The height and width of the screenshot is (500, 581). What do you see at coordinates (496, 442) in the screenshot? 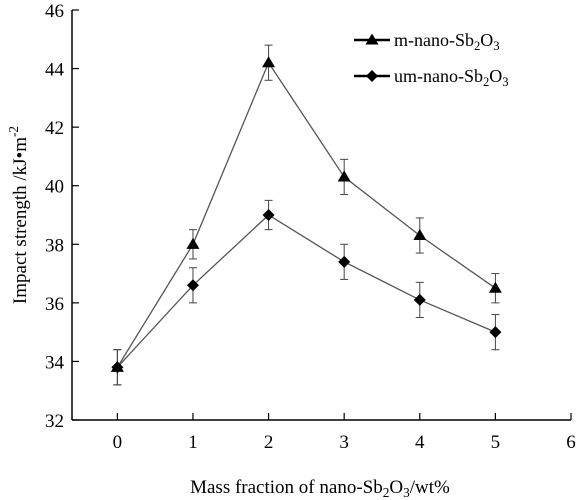
I see `x-tick-label: 5` at bounding box center [496, 442].